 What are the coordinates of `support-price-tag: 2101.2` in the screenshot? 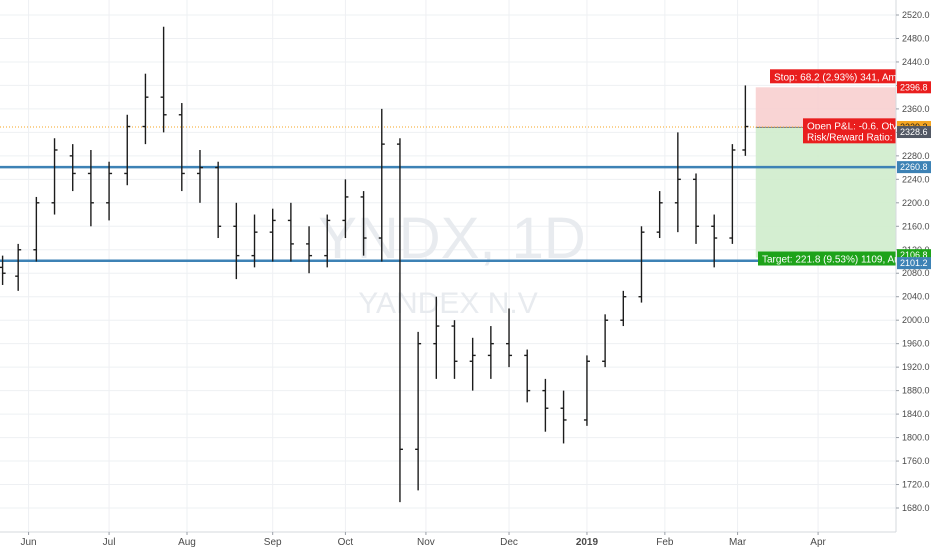 It's located at (914, 263).